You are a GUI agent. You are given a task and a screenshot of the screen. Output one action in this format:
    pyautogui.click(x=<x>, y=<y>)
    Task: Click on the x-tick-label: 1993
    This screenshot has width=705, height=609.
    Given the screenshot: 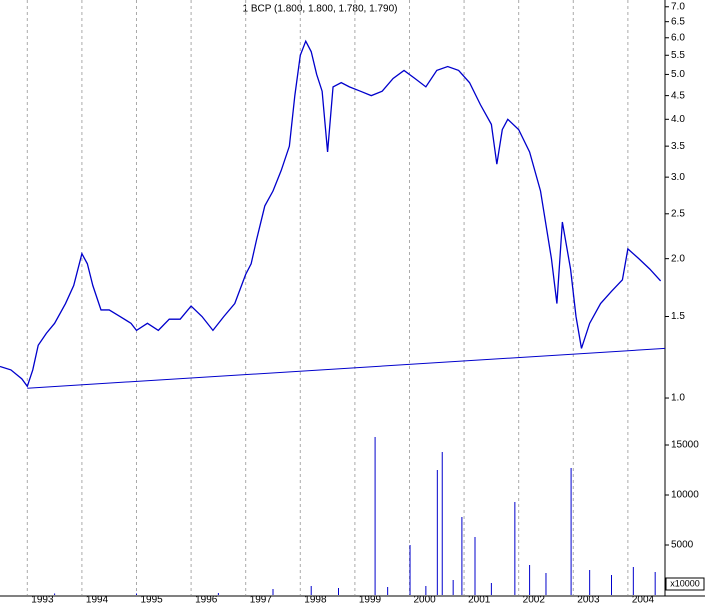 What is the action you would take?
    pyautogui.click(x=42, y=599)
    